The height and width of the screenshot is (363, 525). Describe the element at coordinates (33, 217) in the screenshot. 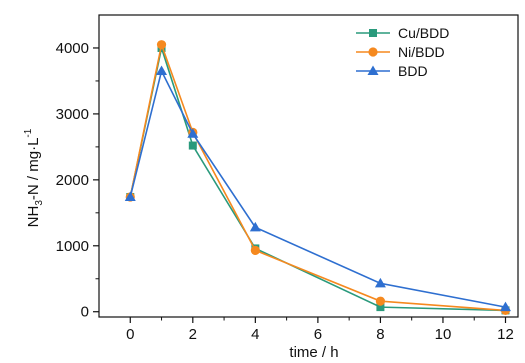

I see `y-axis-title-base: NH` at that location.